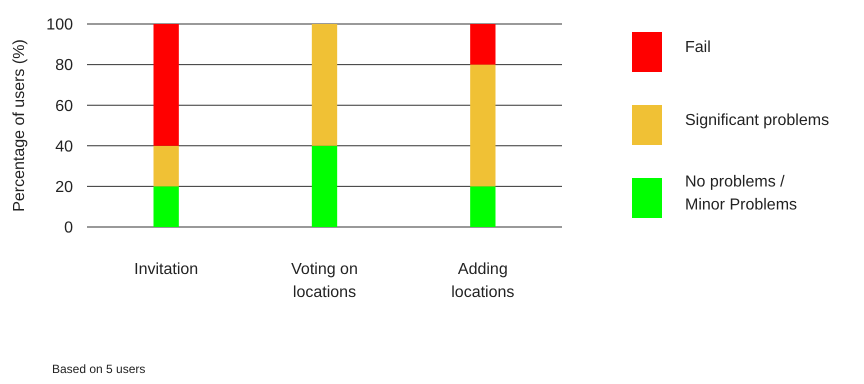 This screenshot has height=384, width=864. I want to click on y-tick-label: 100, so click(60, 25).